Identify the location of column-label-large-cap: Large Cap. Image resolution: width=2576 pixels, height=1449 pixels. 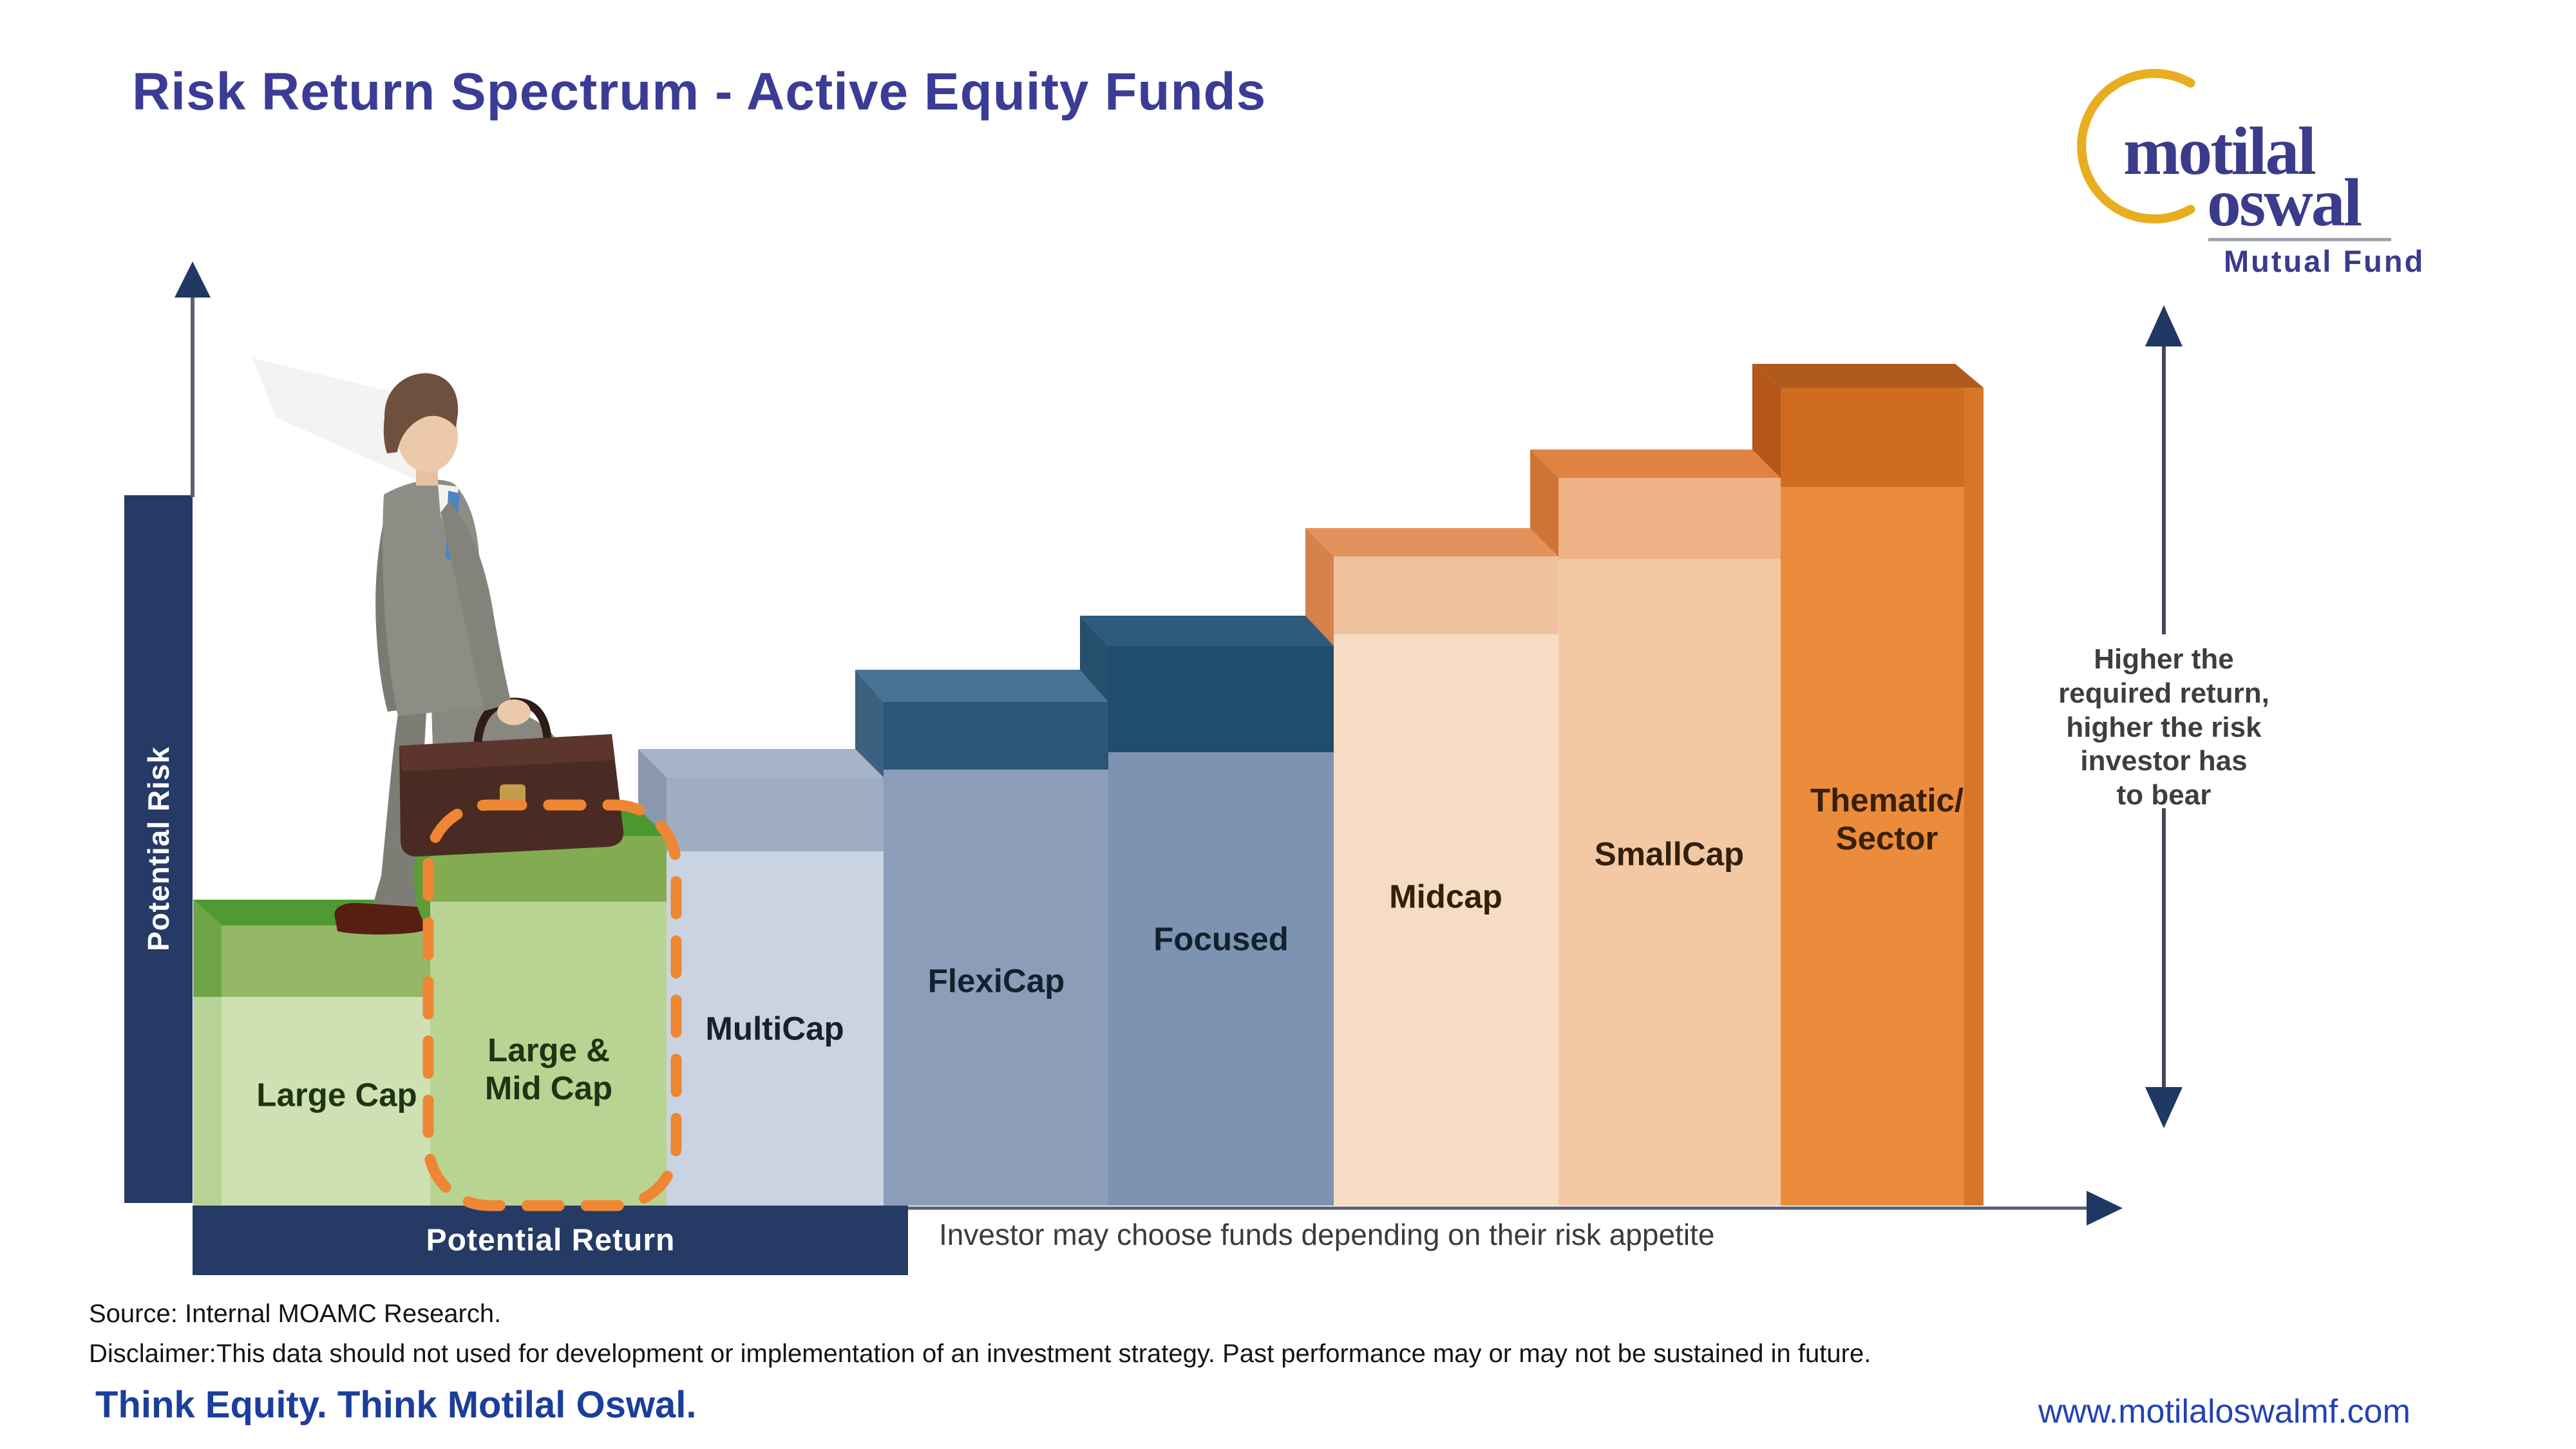
(336, 1094).